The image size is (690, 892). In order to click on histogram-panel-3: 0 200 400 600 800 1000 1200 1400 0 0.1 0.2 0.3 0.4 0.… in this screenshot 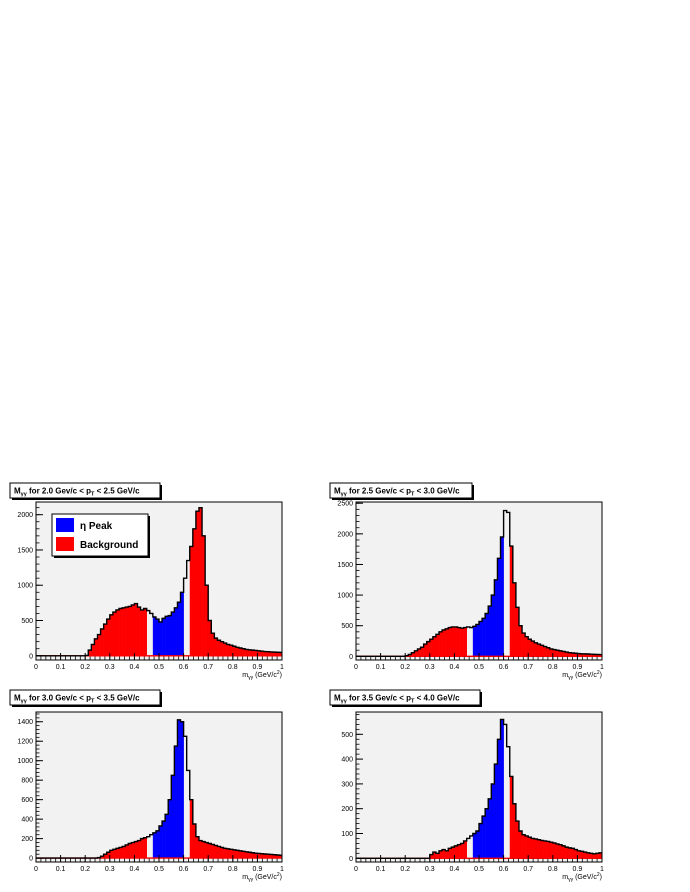, I will do `click(146, 786)`.